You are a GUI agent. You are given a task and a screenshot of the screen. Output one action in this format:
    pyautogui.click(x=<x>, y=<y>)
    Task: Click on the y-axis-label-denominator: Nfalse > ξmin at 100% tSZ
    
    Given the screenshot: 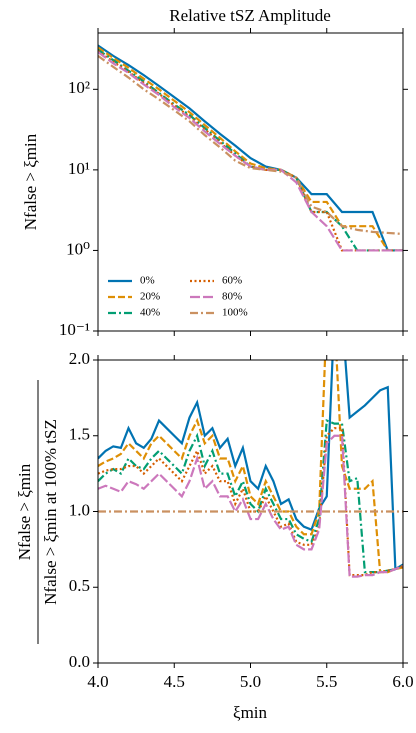 What is the action you would take?
    pyautogui.click(x=50, y=512)
    